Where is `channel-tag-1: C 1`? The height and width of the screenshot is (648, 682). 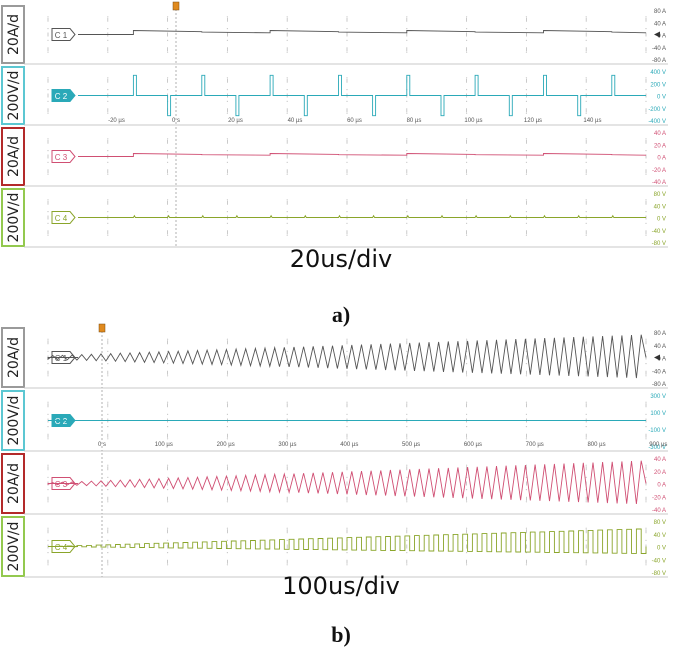 channel-tag-1: C 1 is located at coordinates (63, 34).